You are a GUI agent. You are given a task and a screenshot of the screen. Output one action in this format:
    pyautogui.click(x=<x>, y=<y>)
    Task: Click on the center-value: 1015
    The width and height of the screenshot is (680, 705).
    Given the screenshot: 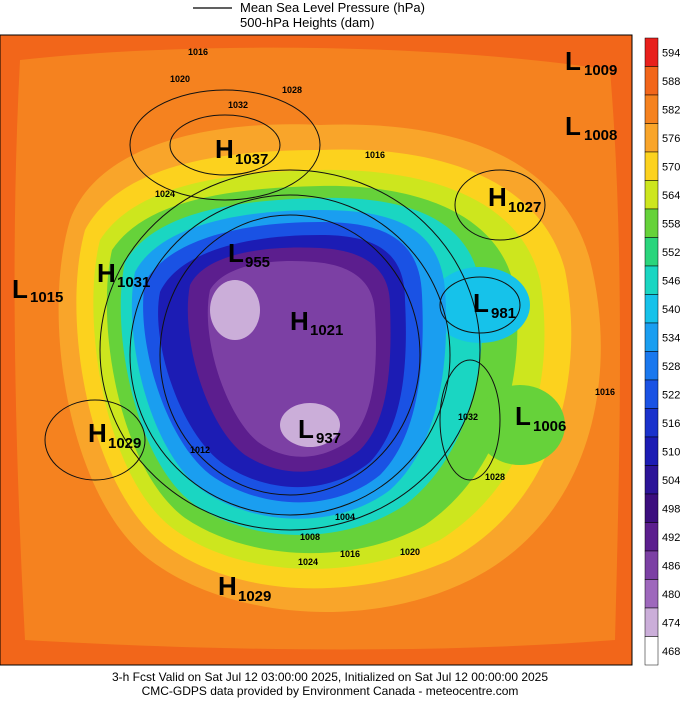 What is the action you would take?
    pyautogui.click(x=46, y=297)
    